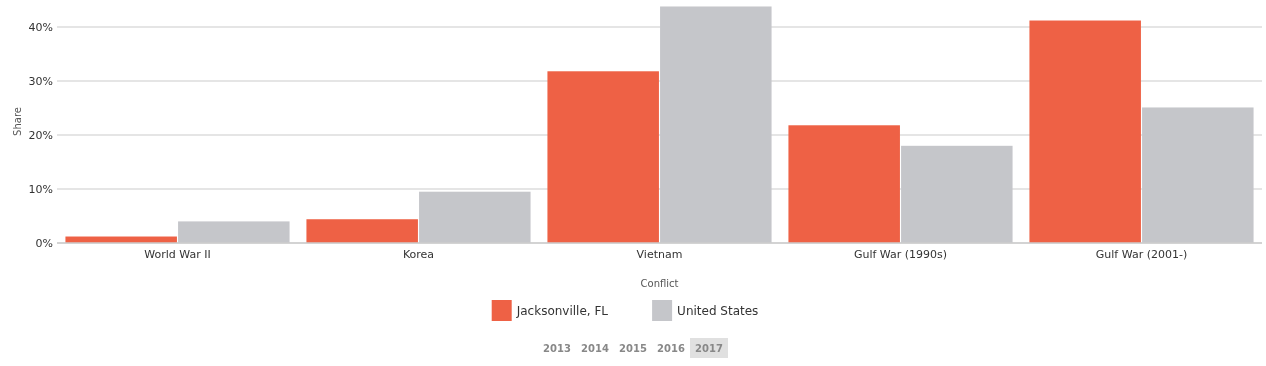  What do you see at coordinates (557, 348) in the screenshot?
I see `text: 2013` at bounding box center [557, 348].